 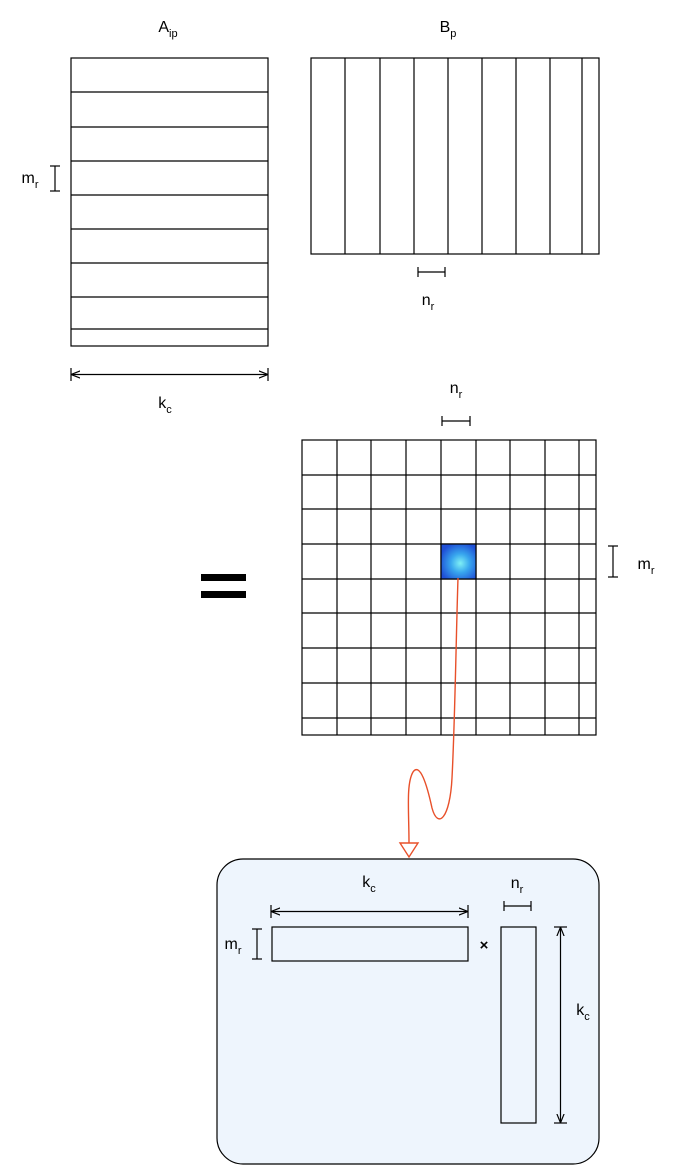 I want to click on mk-b-kc-arrow, so click(x=560, y=1025).